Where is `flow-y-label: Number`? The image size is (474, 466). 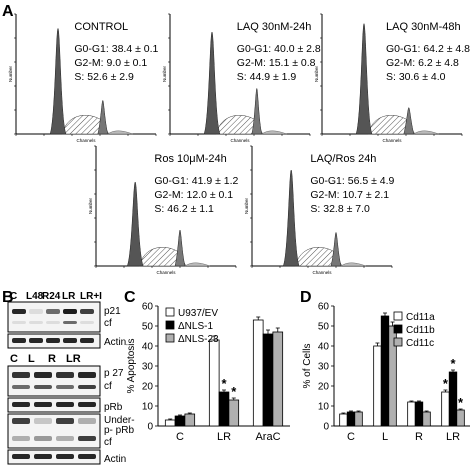 flow-y-label: Number is located at coordinates (10, 74).